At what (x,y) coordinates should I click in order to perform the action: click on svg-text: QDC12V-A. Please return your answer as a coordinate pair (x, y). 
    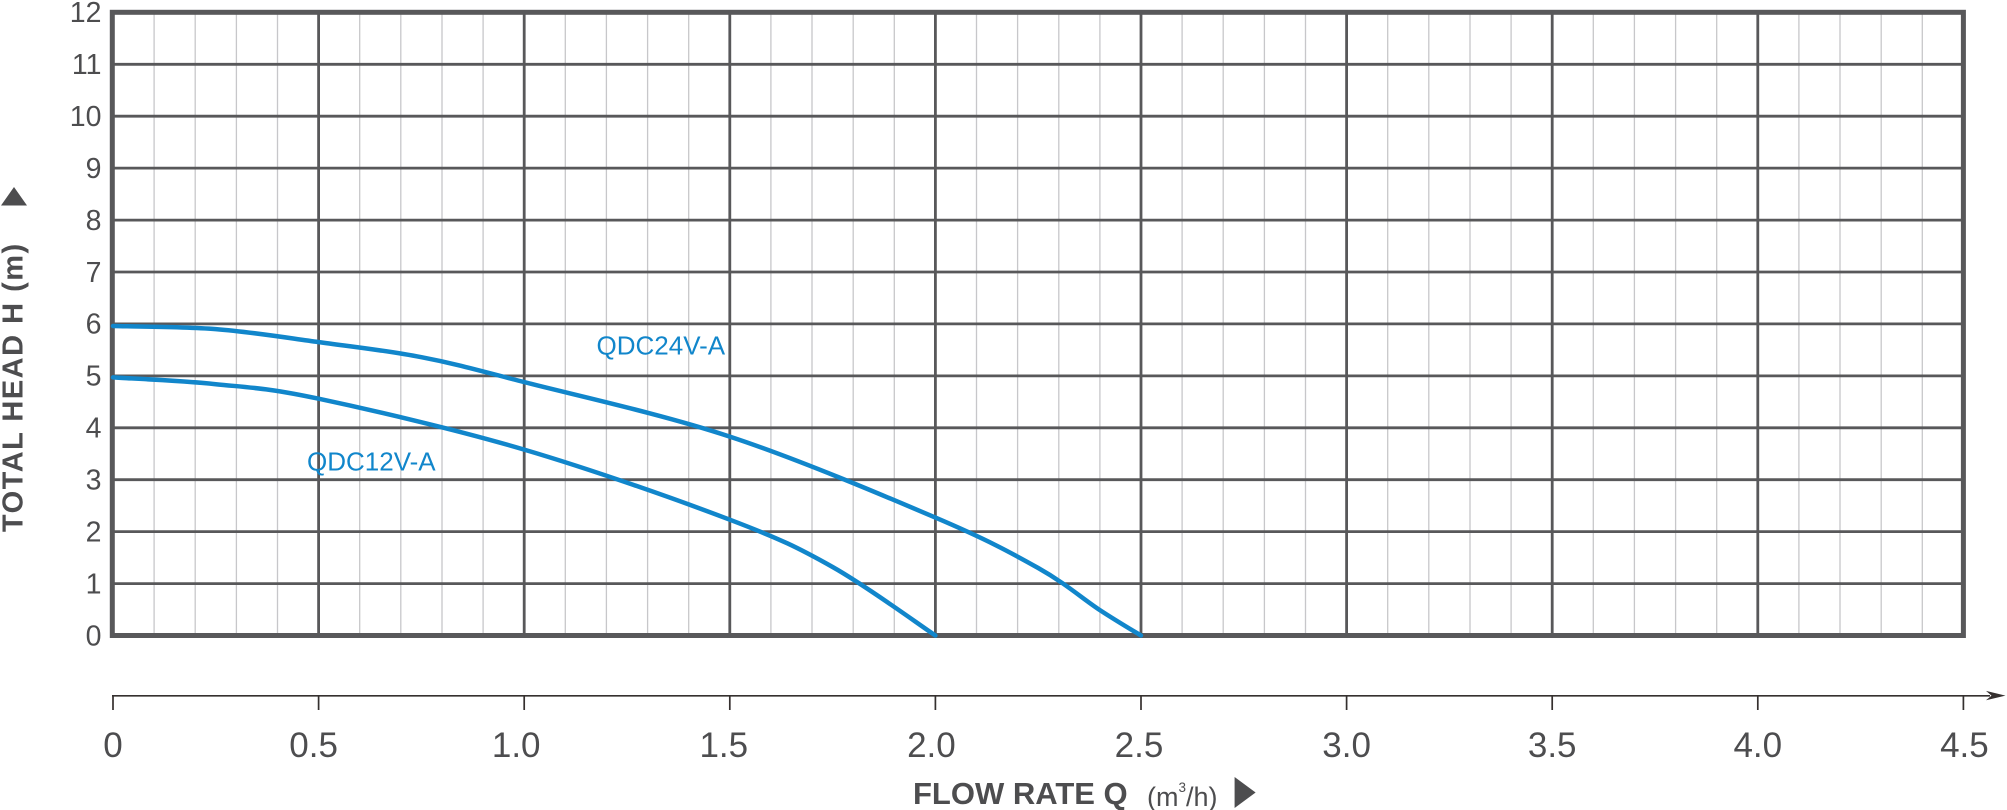
    Looking at the image, I should click on (371, 461).